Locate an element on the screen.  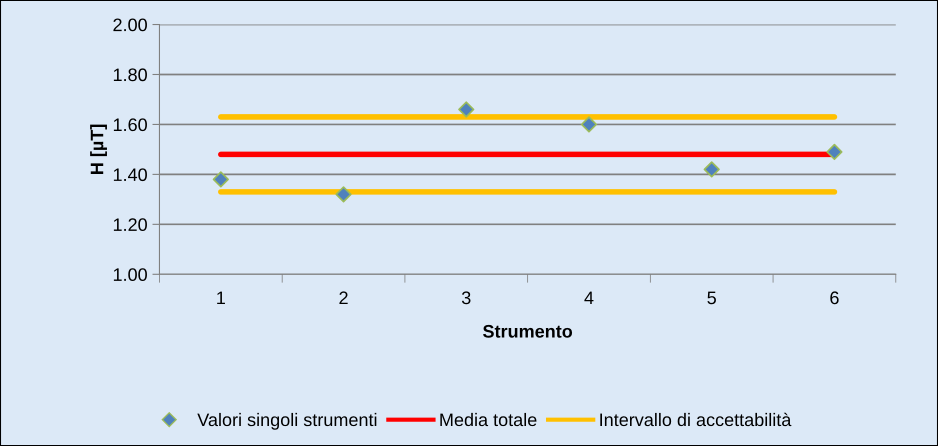
legend-label: Media totale is located at coordinates (488, 419).